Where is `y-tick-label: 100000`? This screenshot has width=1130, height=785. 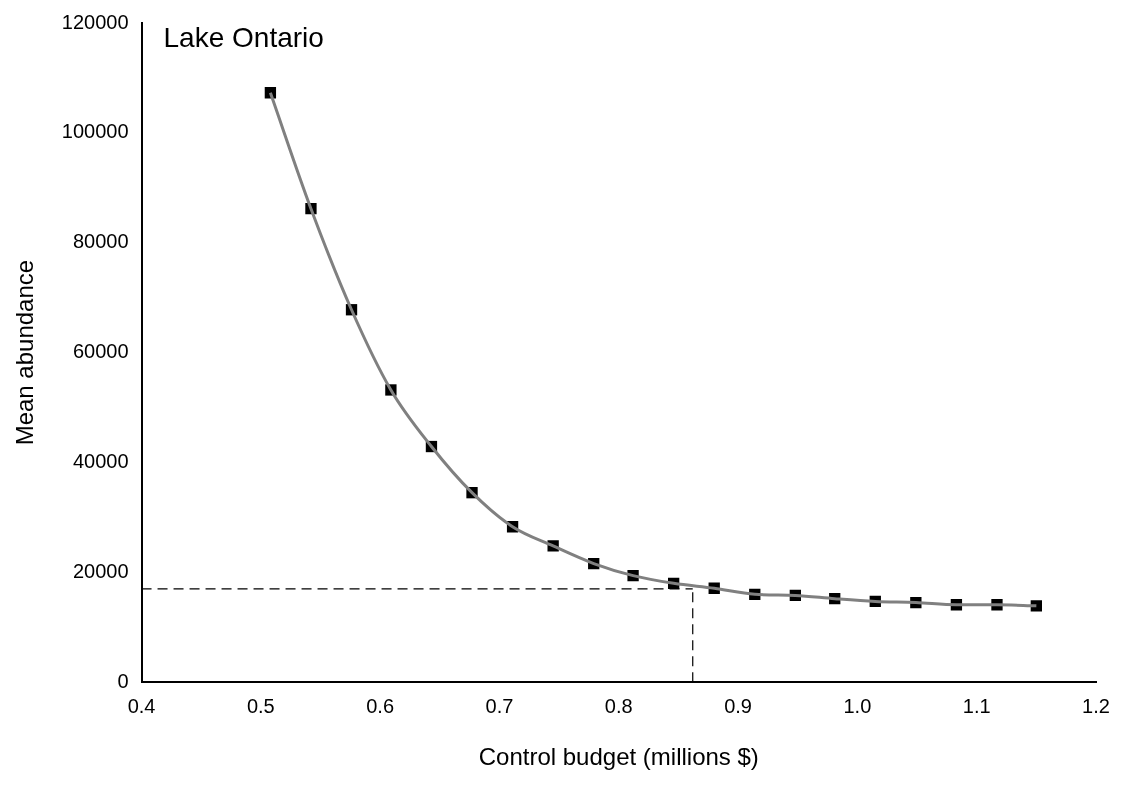 y-tick-label: 100000 is located at coordinates (95, 131).